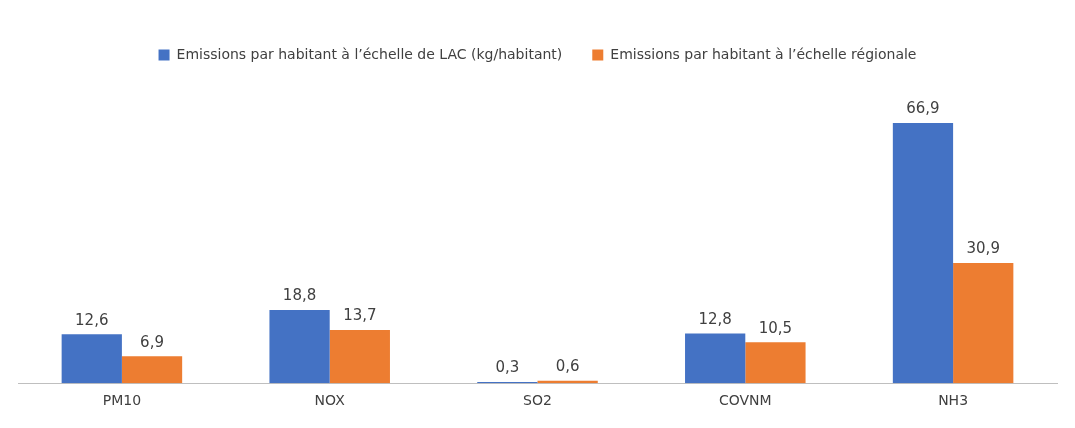 The image size is (1075, 428). What do you see at coordinates (152, 341) in the screenshot?
I see `data-label: 6,9` at bounding box center [152, 341].